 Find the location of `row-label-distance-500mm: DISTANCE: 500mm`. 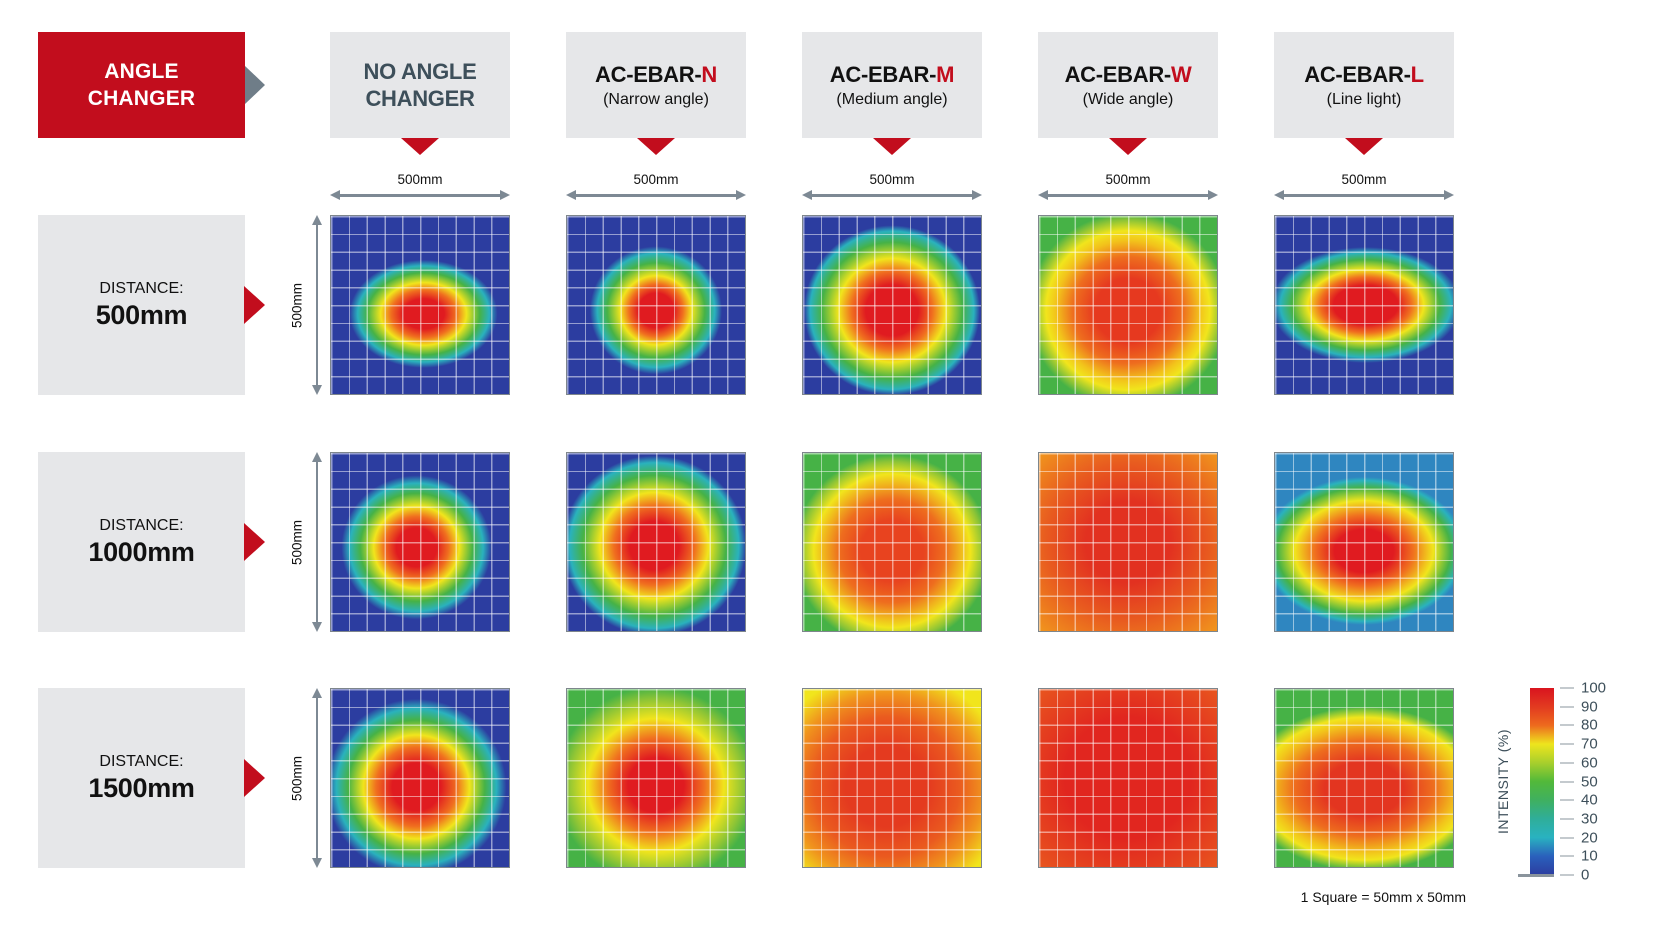

row-label-distance-500mm: DISTANCE: 500mm is located at coordinates (151, 305).